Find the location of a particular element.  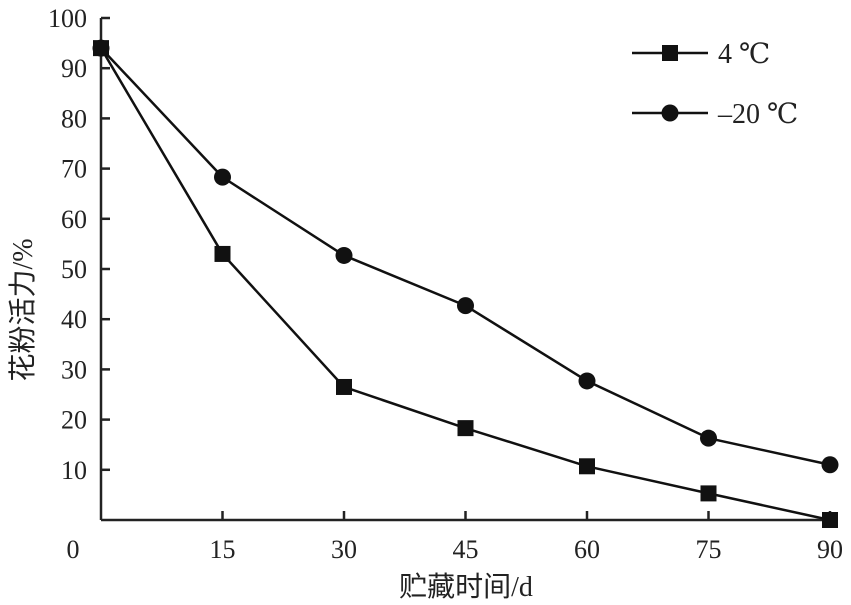

legend-label: 4 ℃ is located at coordinates (744, 54).